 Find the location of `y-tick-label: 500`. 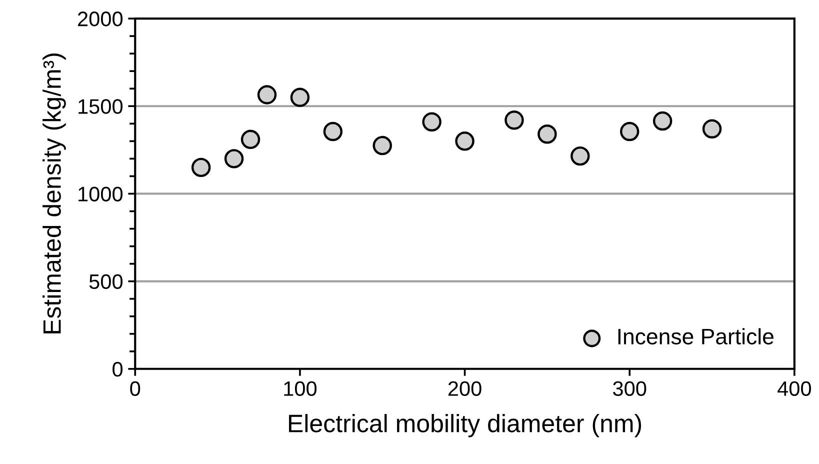

y-tick-label: 500 is located at coordinates (106, 282).